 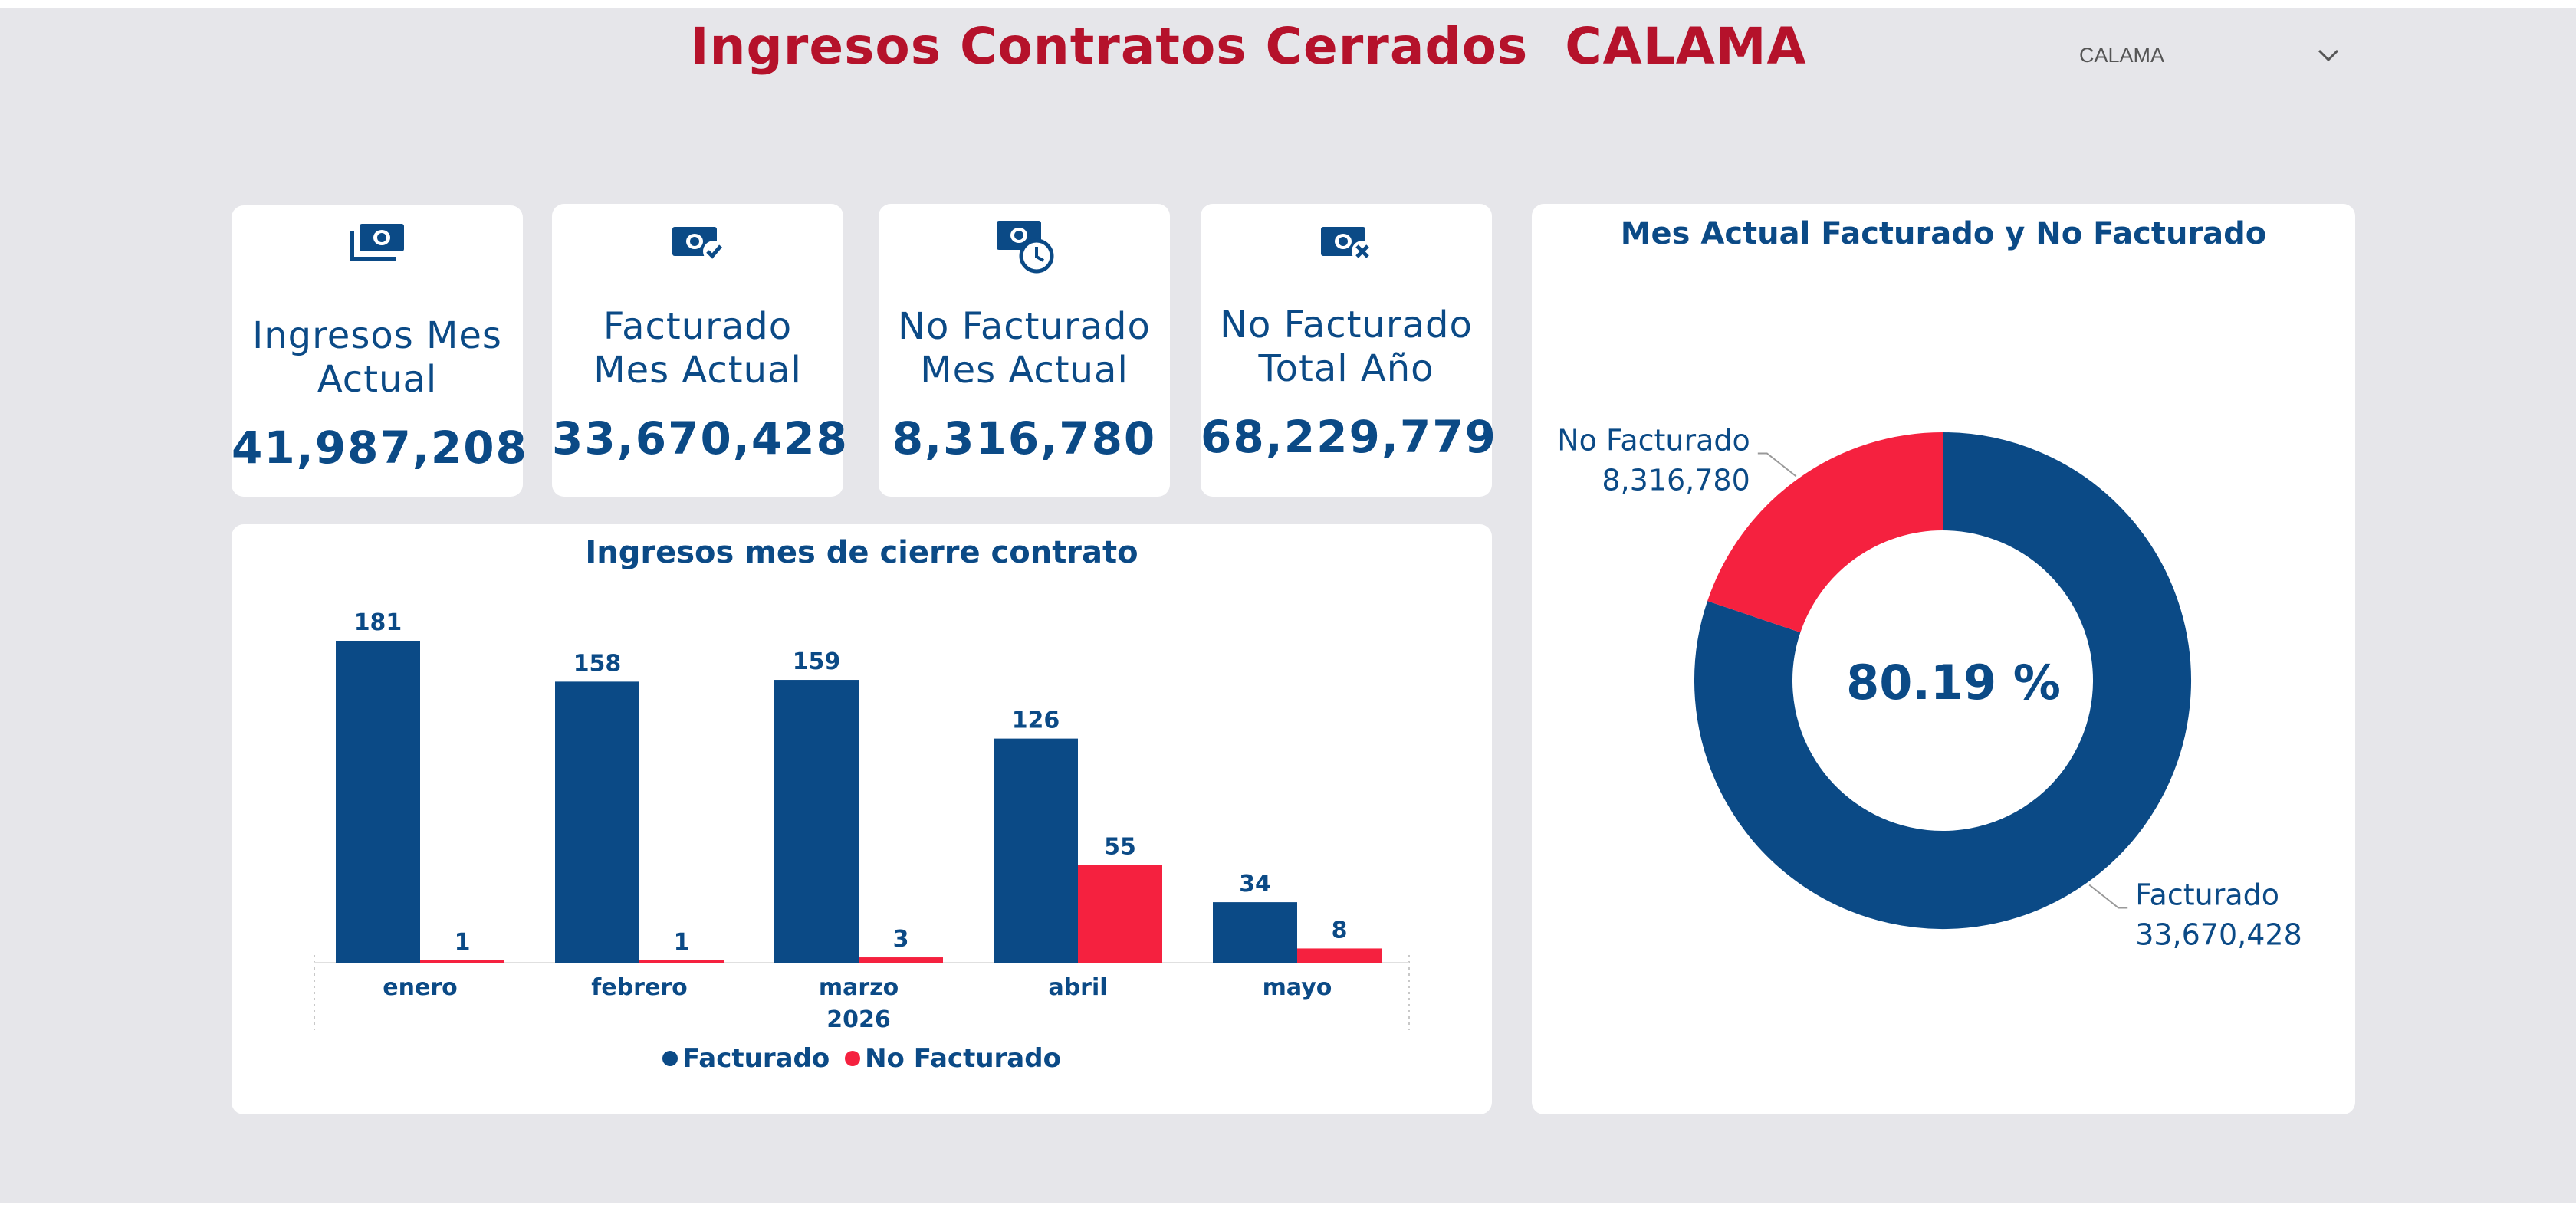 I want to click on location-slicer: CALAMA, so click(x=2209, y=55).